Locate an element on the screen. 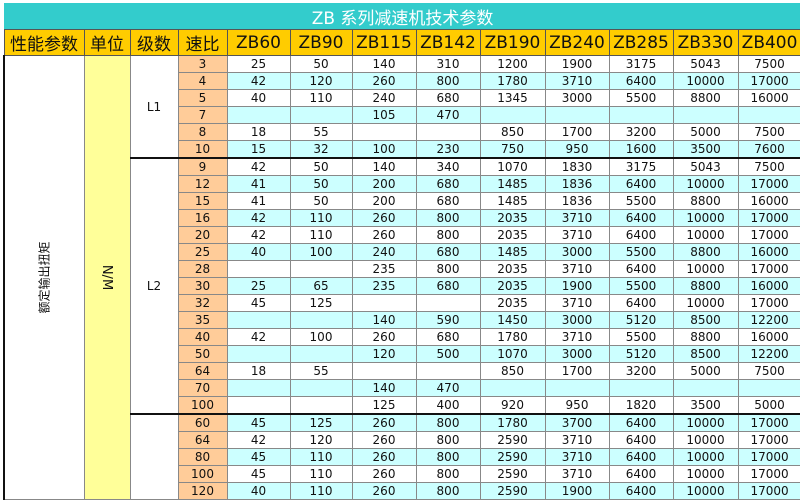 The height and width of the screenshot is (500, 800). torque-value-cell: 100 is located at coordinates (321, 337).